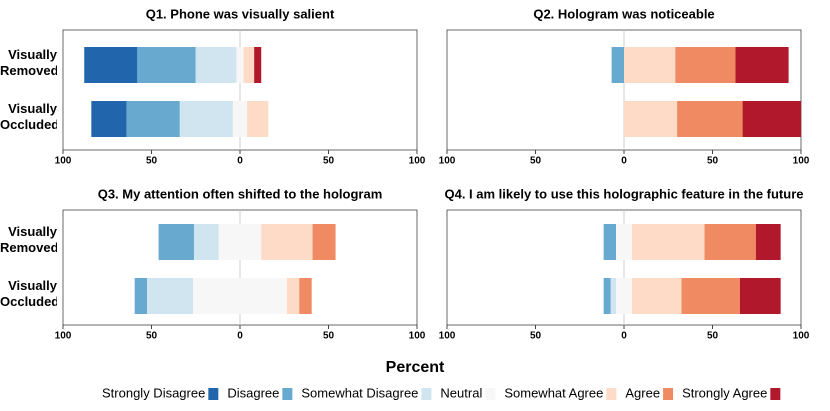  I want to click on x-axis-label: Percent, so click(415, 367).